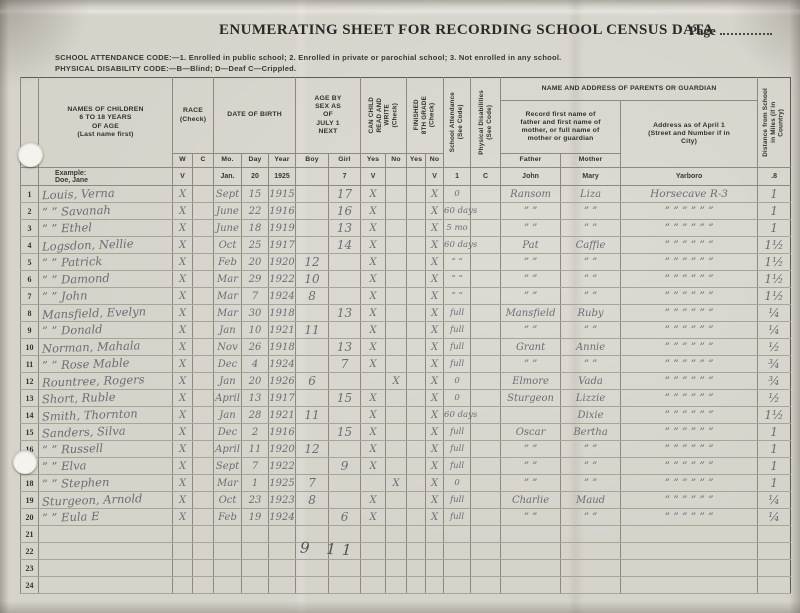  I want to click on row-number: 12, so click(29, 381).